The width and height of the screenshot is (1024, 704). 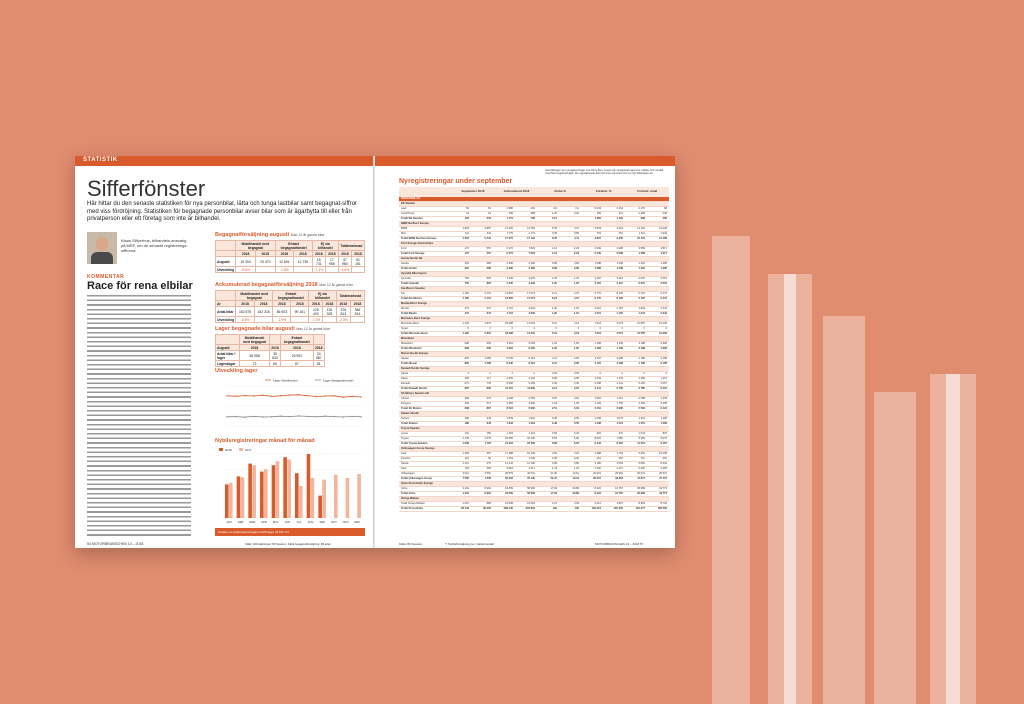 I want to click on table-cell: 35 879, so click(x=509, y=473).